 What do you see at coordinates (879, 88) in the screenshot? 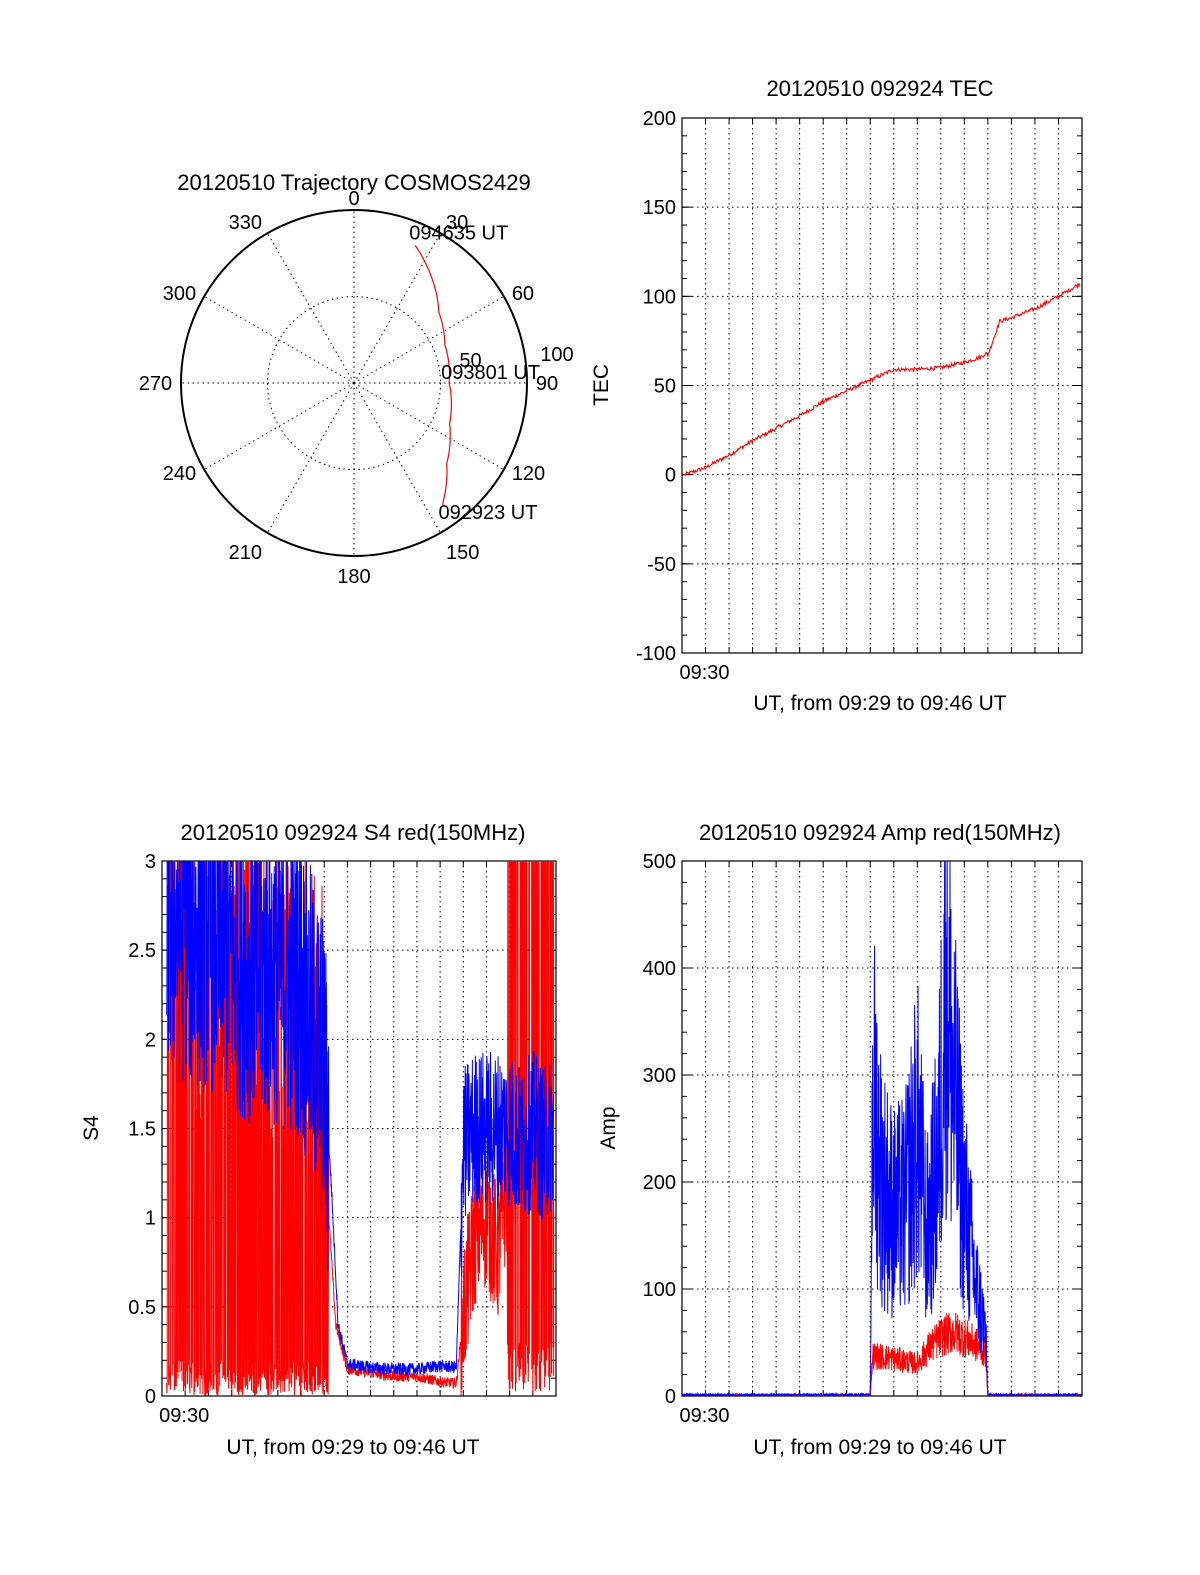
I see `tec-title: 20120510 092924 TEC` at bounding box center [879, 88].